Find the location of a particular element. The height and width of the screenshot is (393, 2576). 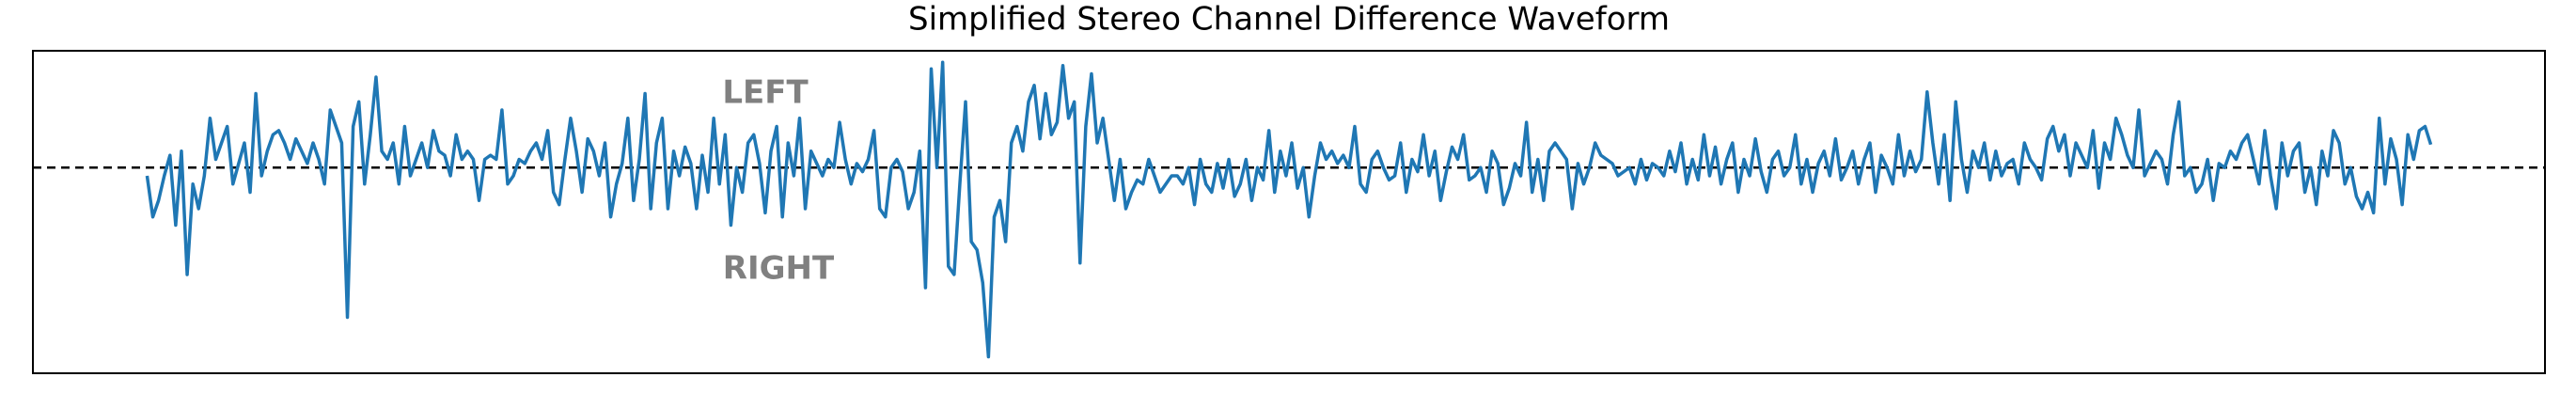

annotation: LEFT is located at coordinates (766, 93).